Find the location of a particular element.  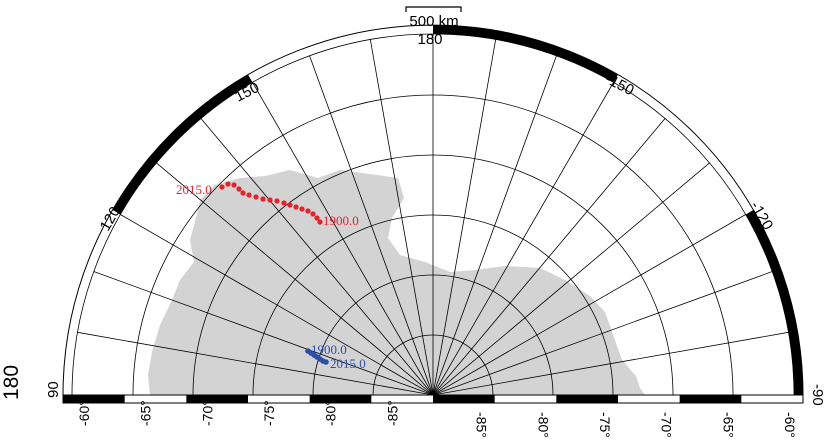

lon-label-90: 90 is located at coordinates (53, 389).